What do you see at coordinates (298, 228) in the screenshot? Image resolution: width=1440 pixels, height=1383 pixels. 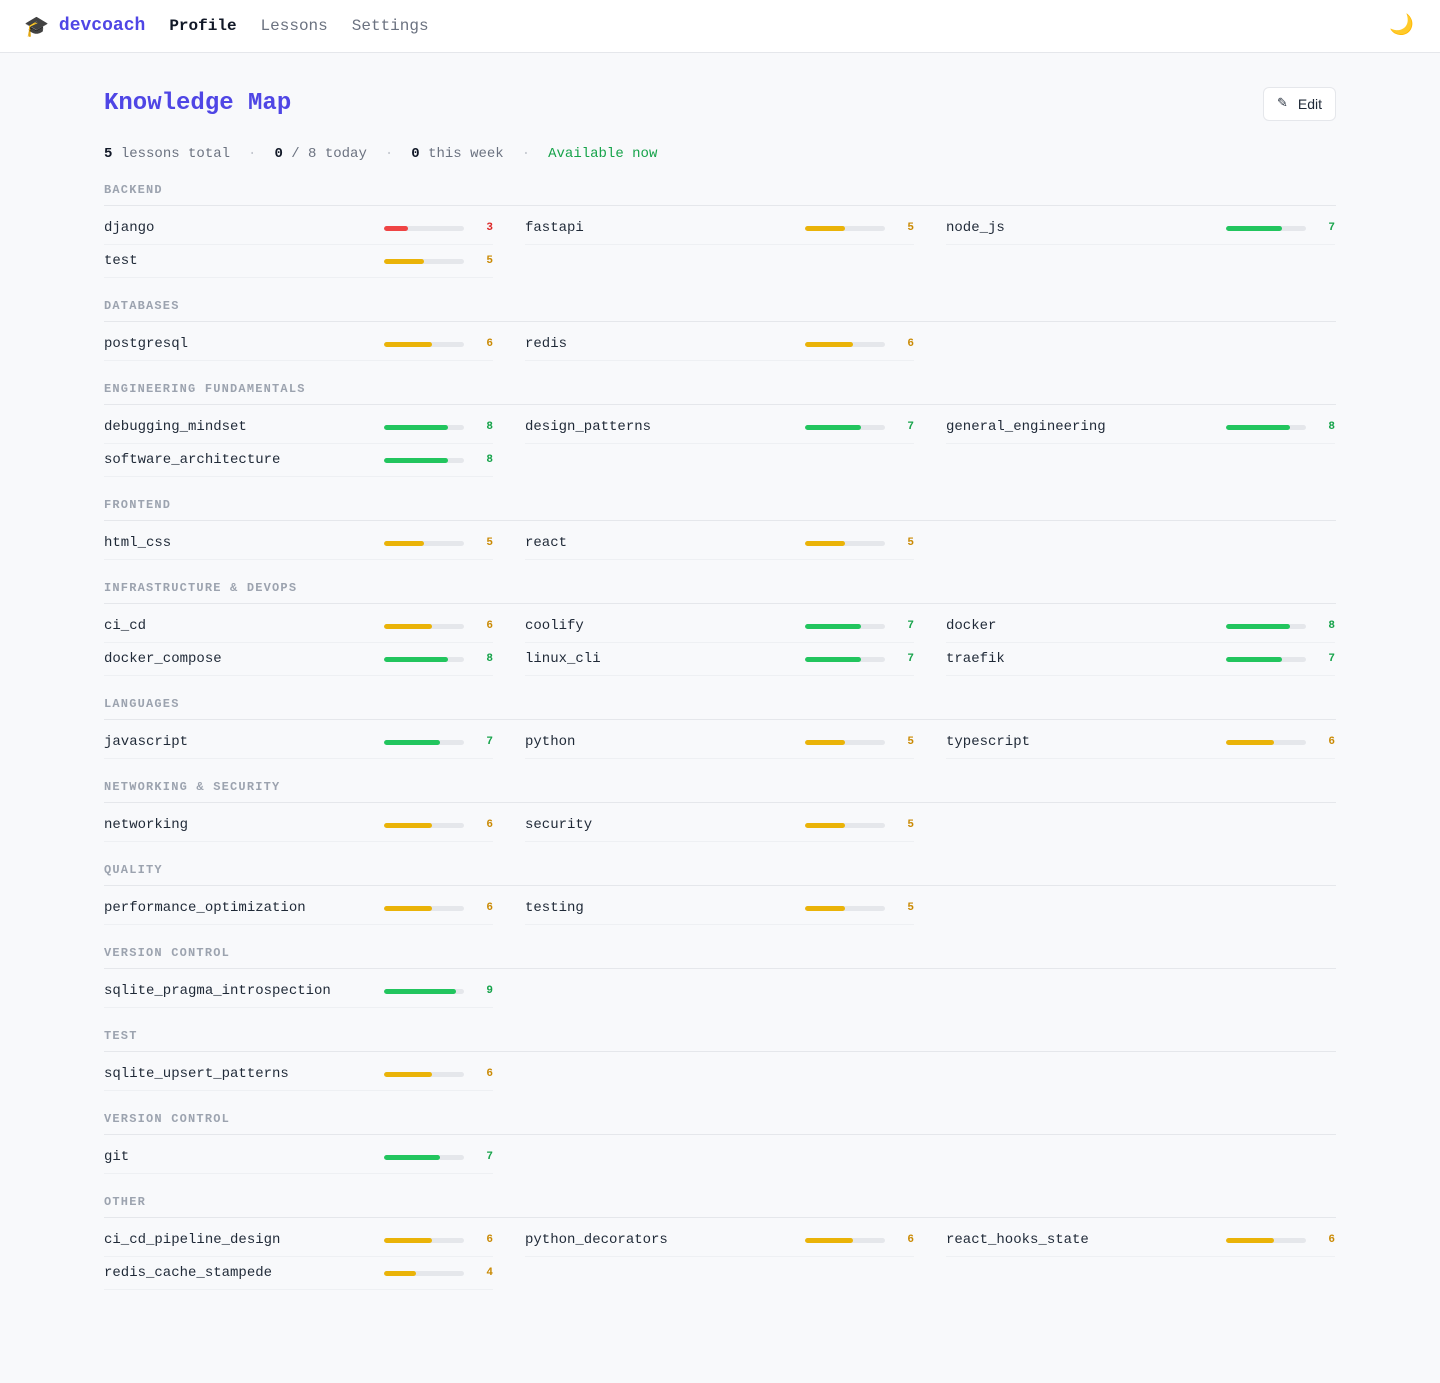 I see `skill-row: django 3` at bounding box center [298, 228].